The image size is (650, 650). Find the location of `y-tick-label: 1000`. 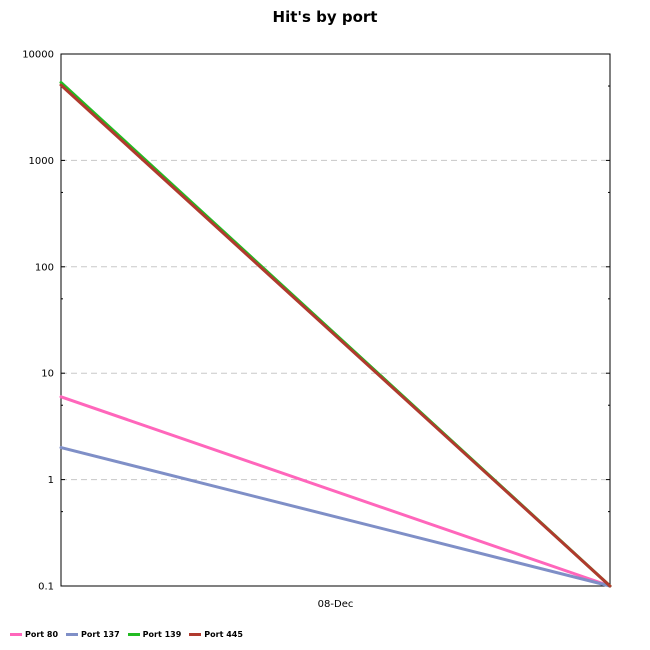

y-tick-label: 1000 is located at coordinates (41, 161).